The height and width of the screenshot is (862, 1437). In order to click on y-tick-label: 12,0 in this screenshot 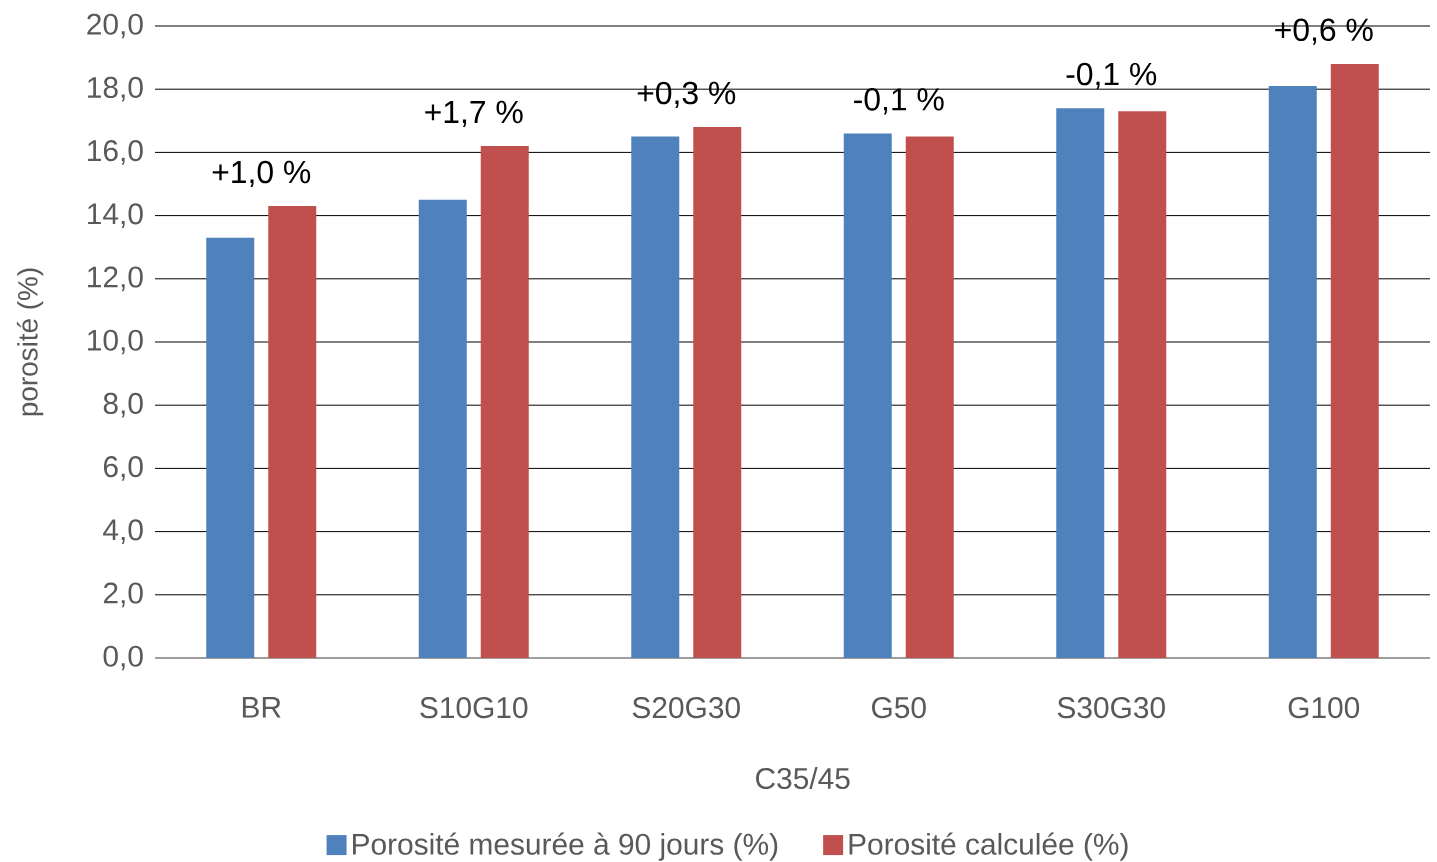, I will do `click(115, 279)`.